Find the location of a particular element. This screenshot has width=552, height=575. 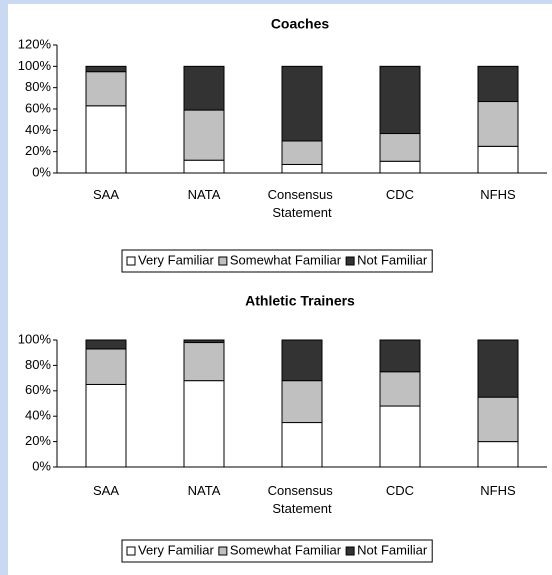

y-tick-label: 120% is located at coordinates (35, 43).